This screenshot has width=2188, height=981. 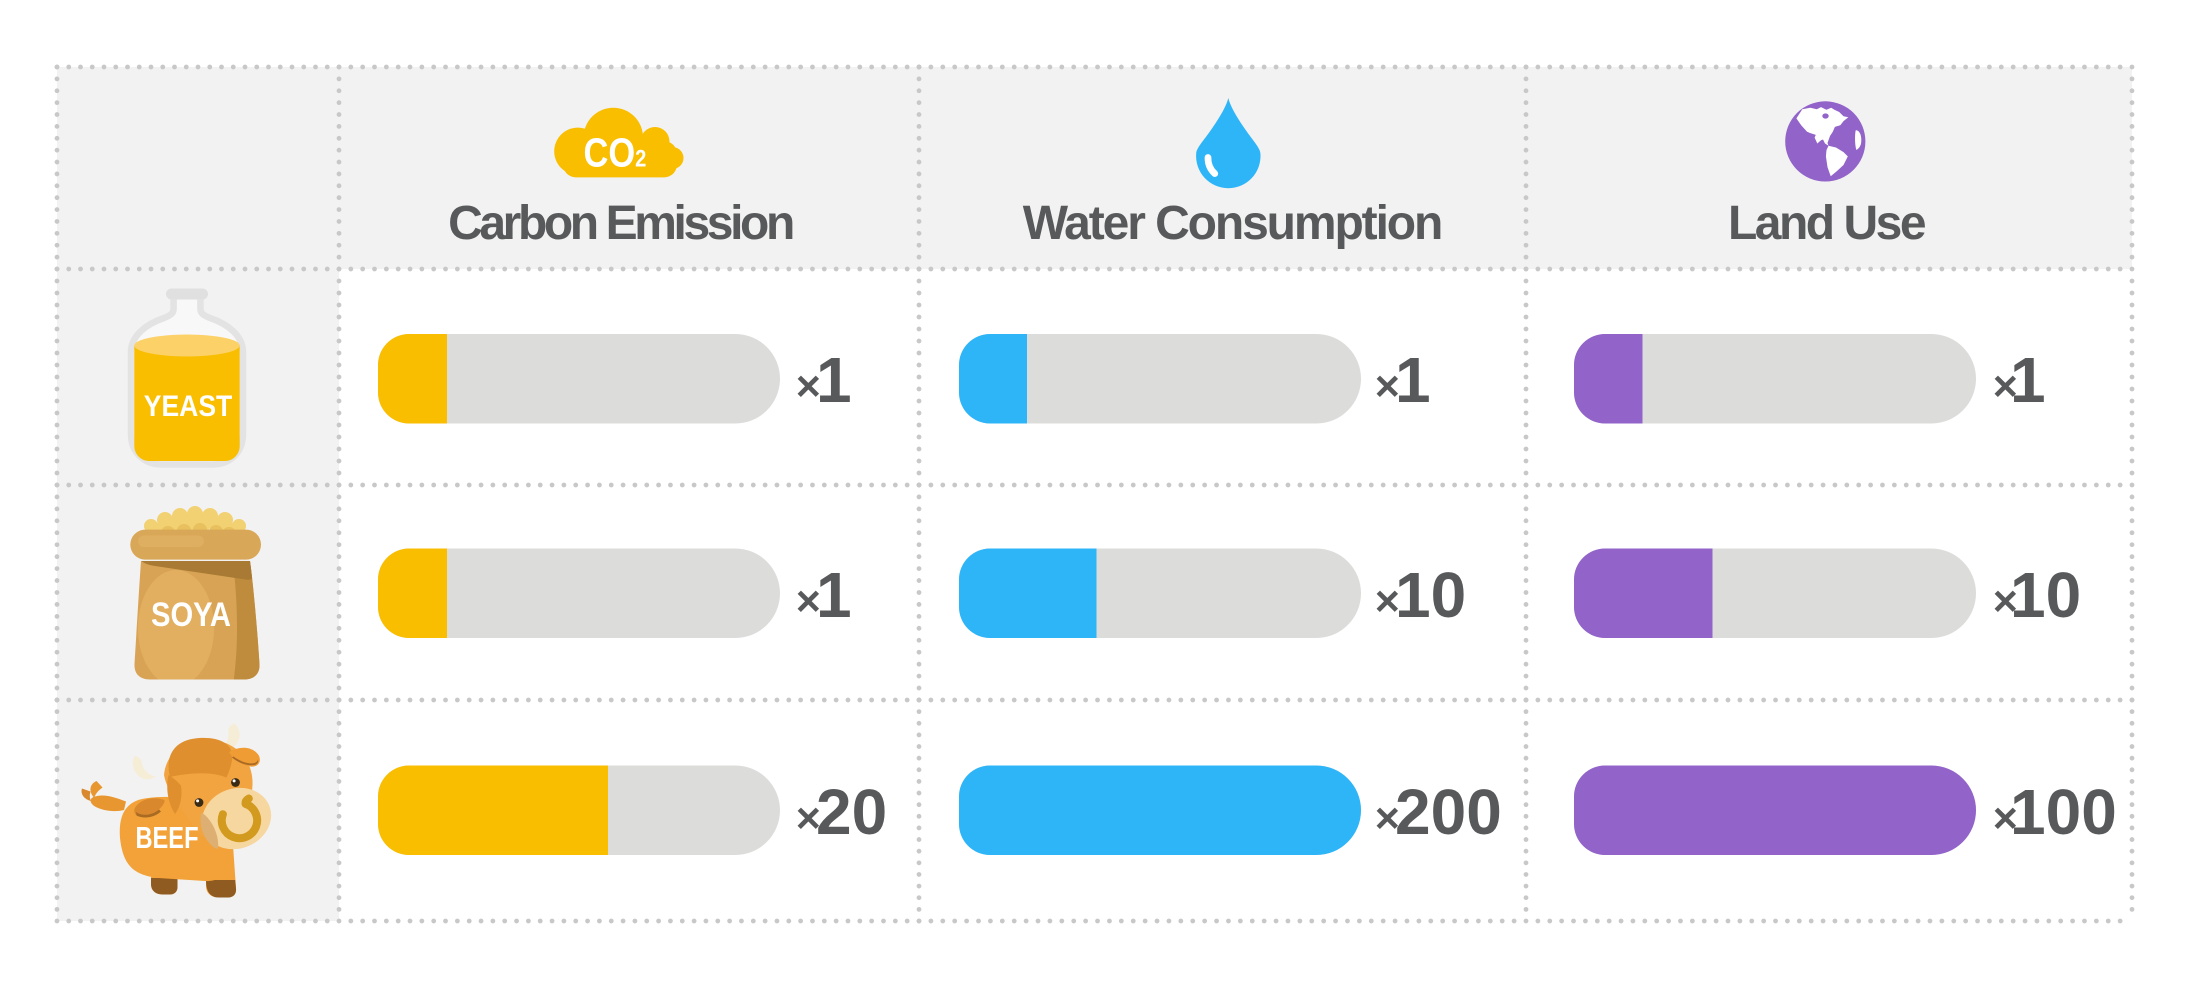 I want to click on svg-text: 200, so click(x=1448, y=812).